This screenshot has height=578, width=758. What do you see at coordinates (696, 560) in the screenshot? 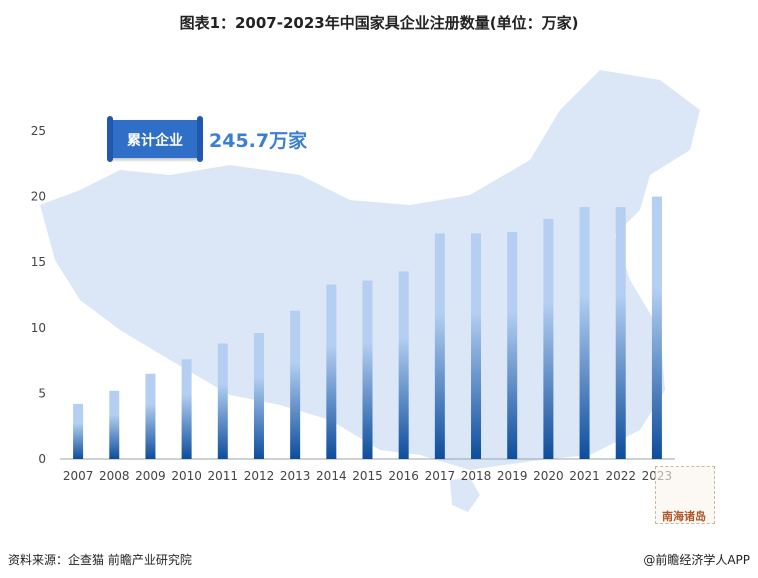
I see `brand-note: @前瞻经济学人APP` at bounding box center [696, 560].